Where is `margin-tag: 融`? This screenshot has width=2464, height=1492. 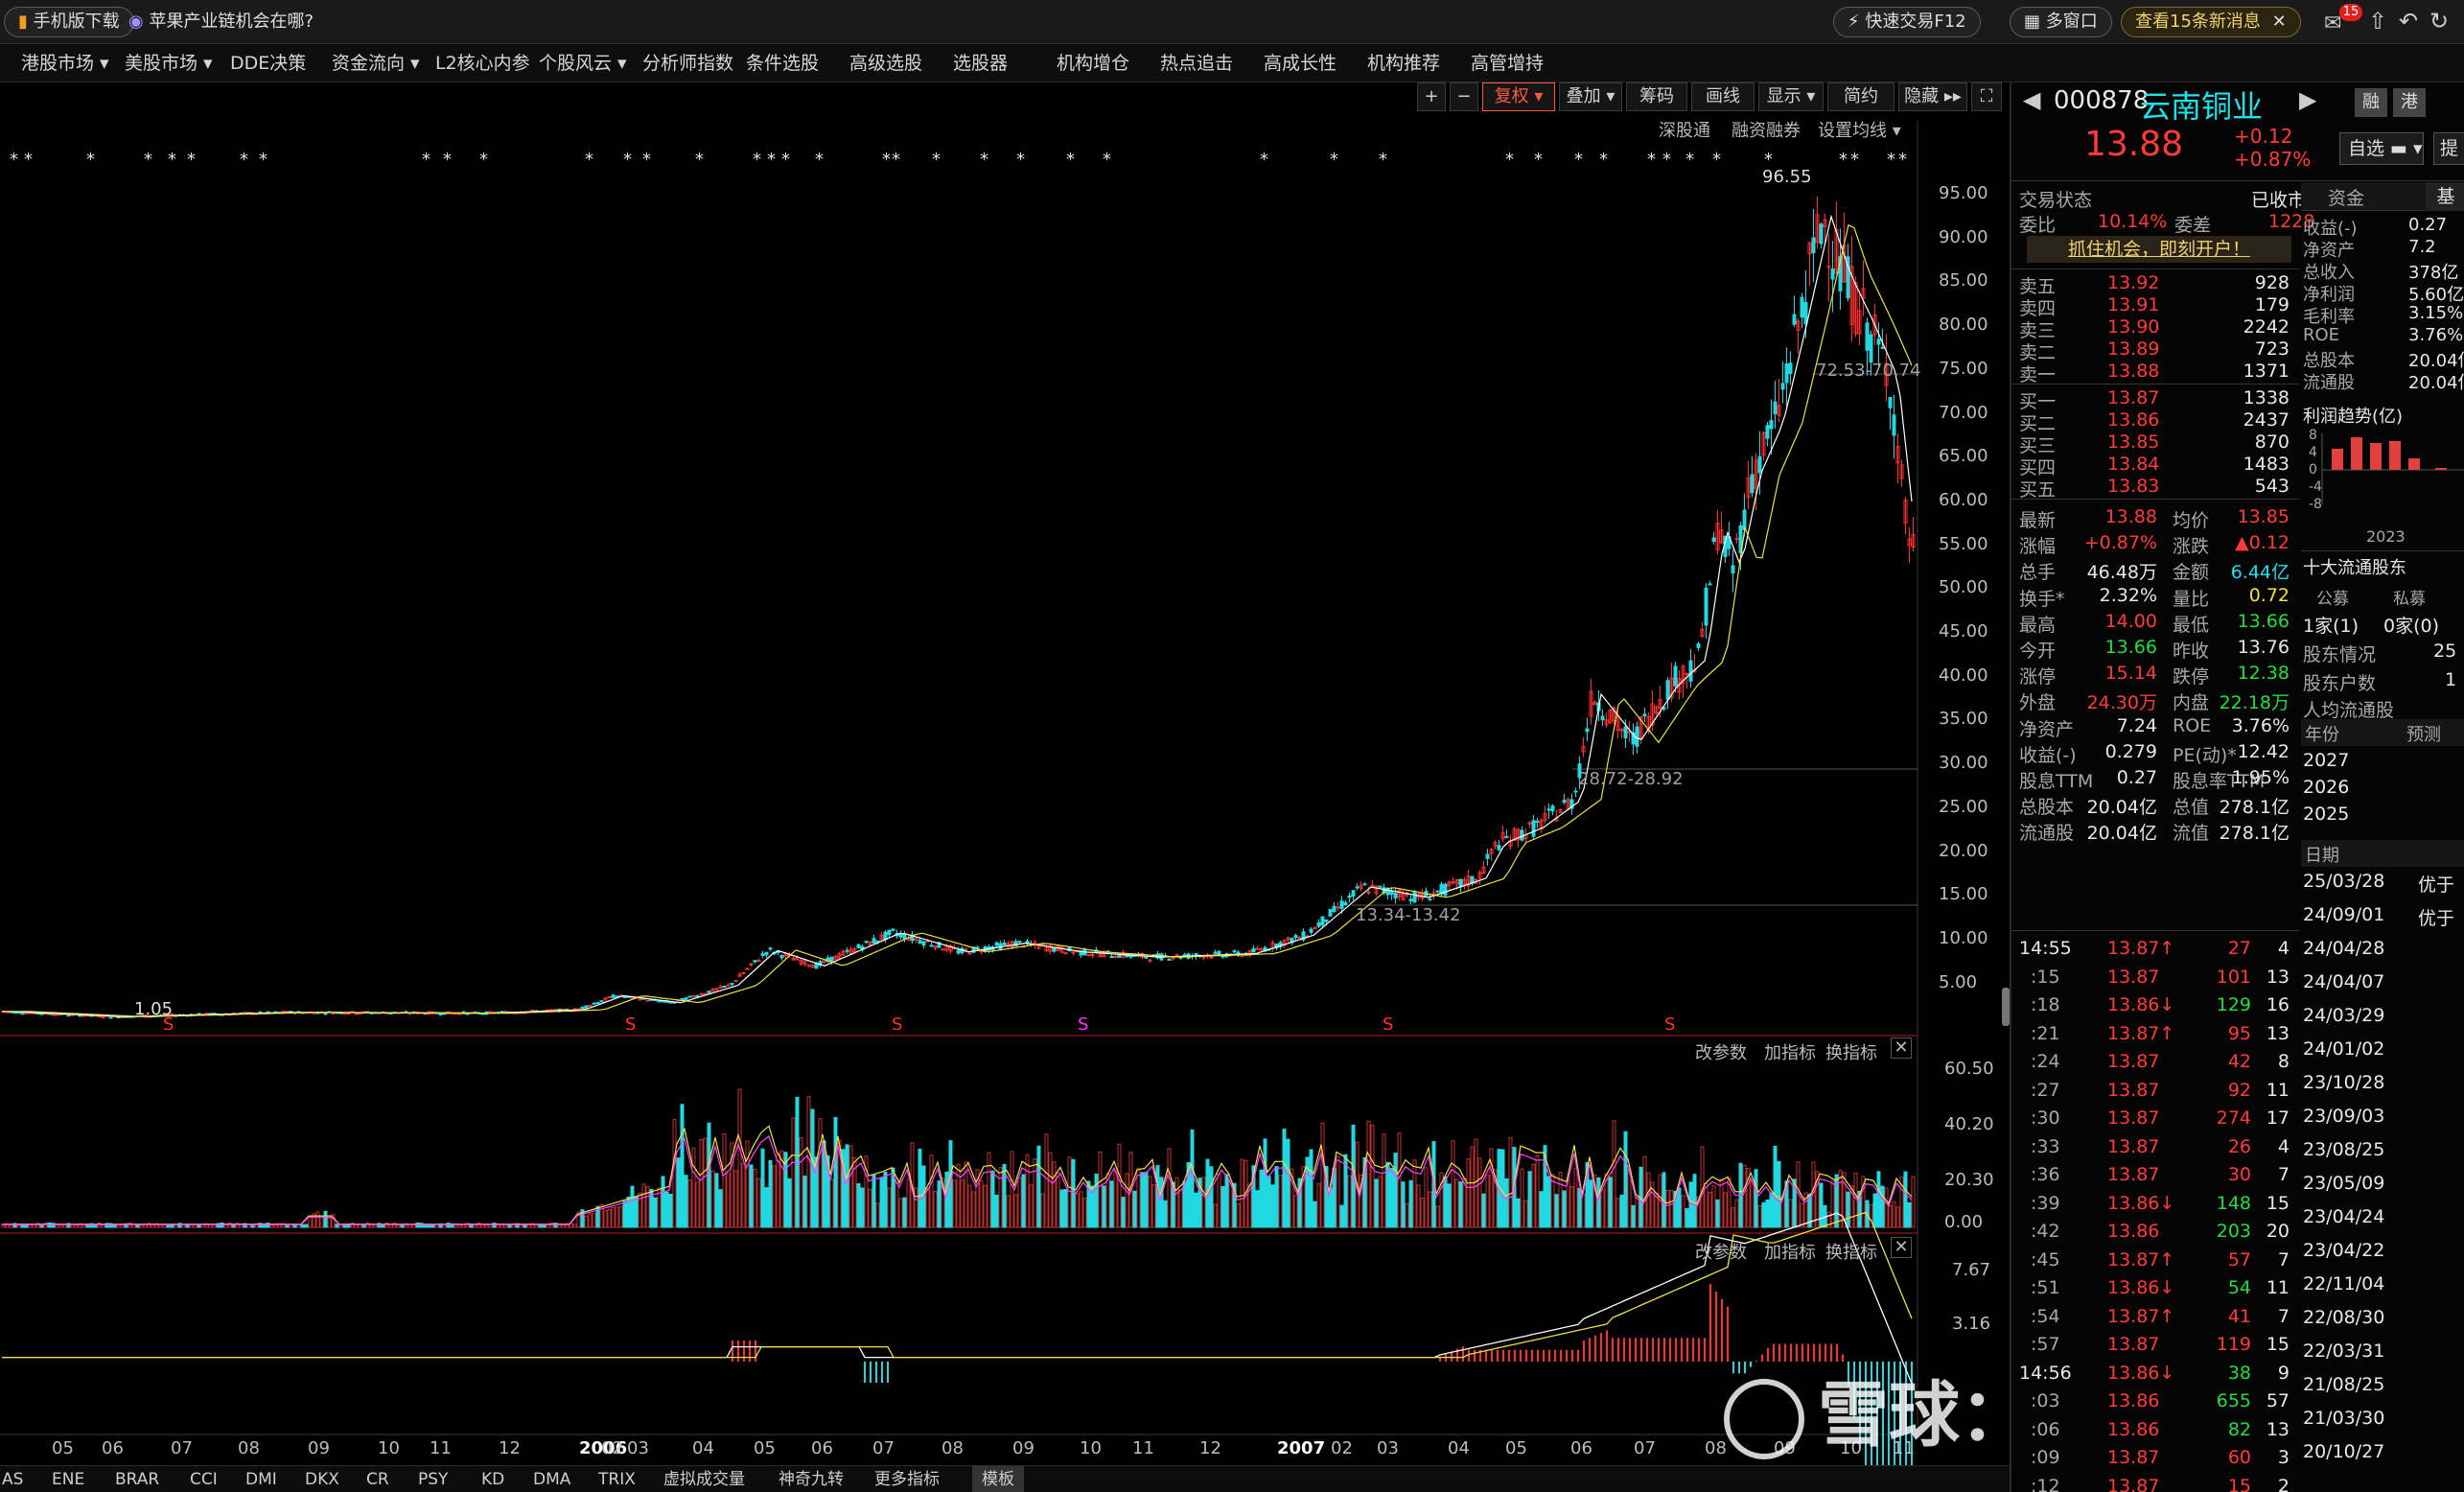 margin-tag: 融 is located at coordinates (2371, 102).